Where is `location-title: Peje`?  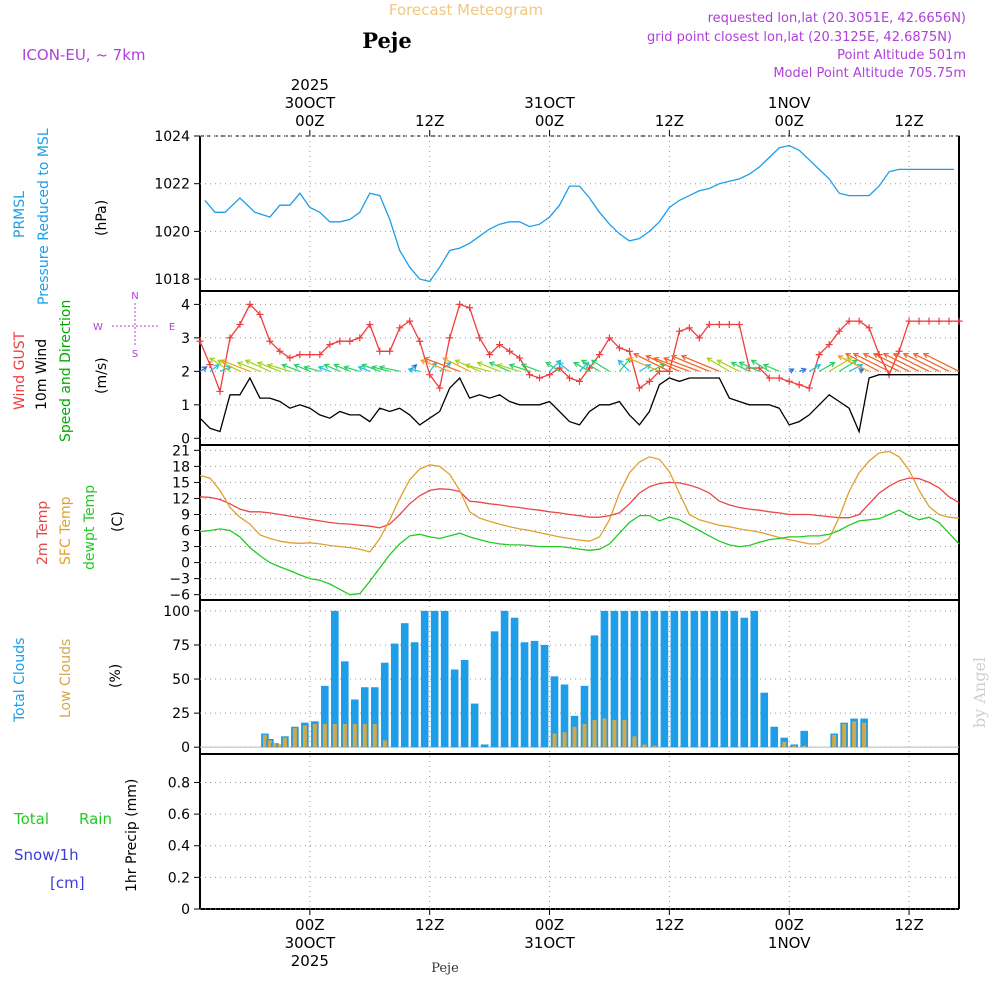 location-title: Peje is located at coordinates (387, 40).